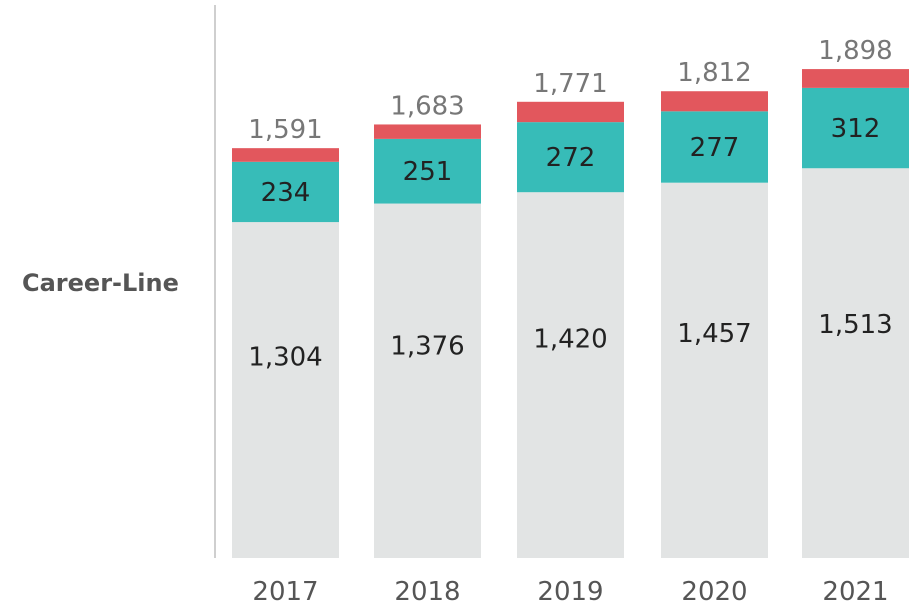  I want to click on teal-segment-2017, so click(285, 192).